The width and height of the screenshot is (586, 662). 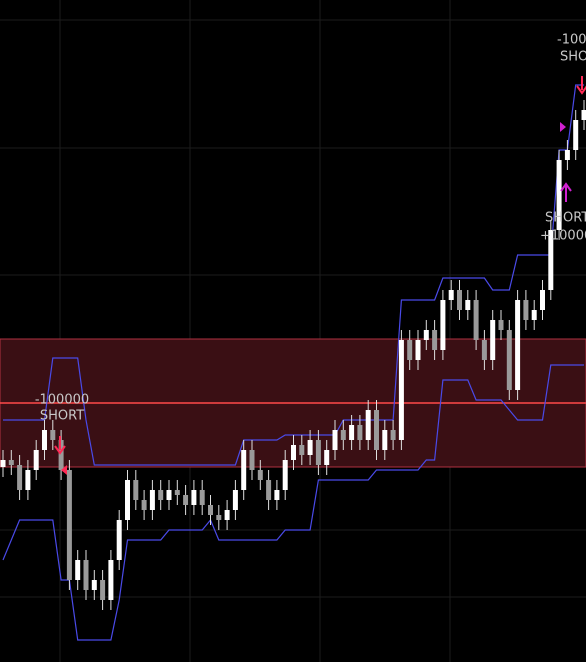 I want to click on annotation: -100000, so click(x=62, y=400).